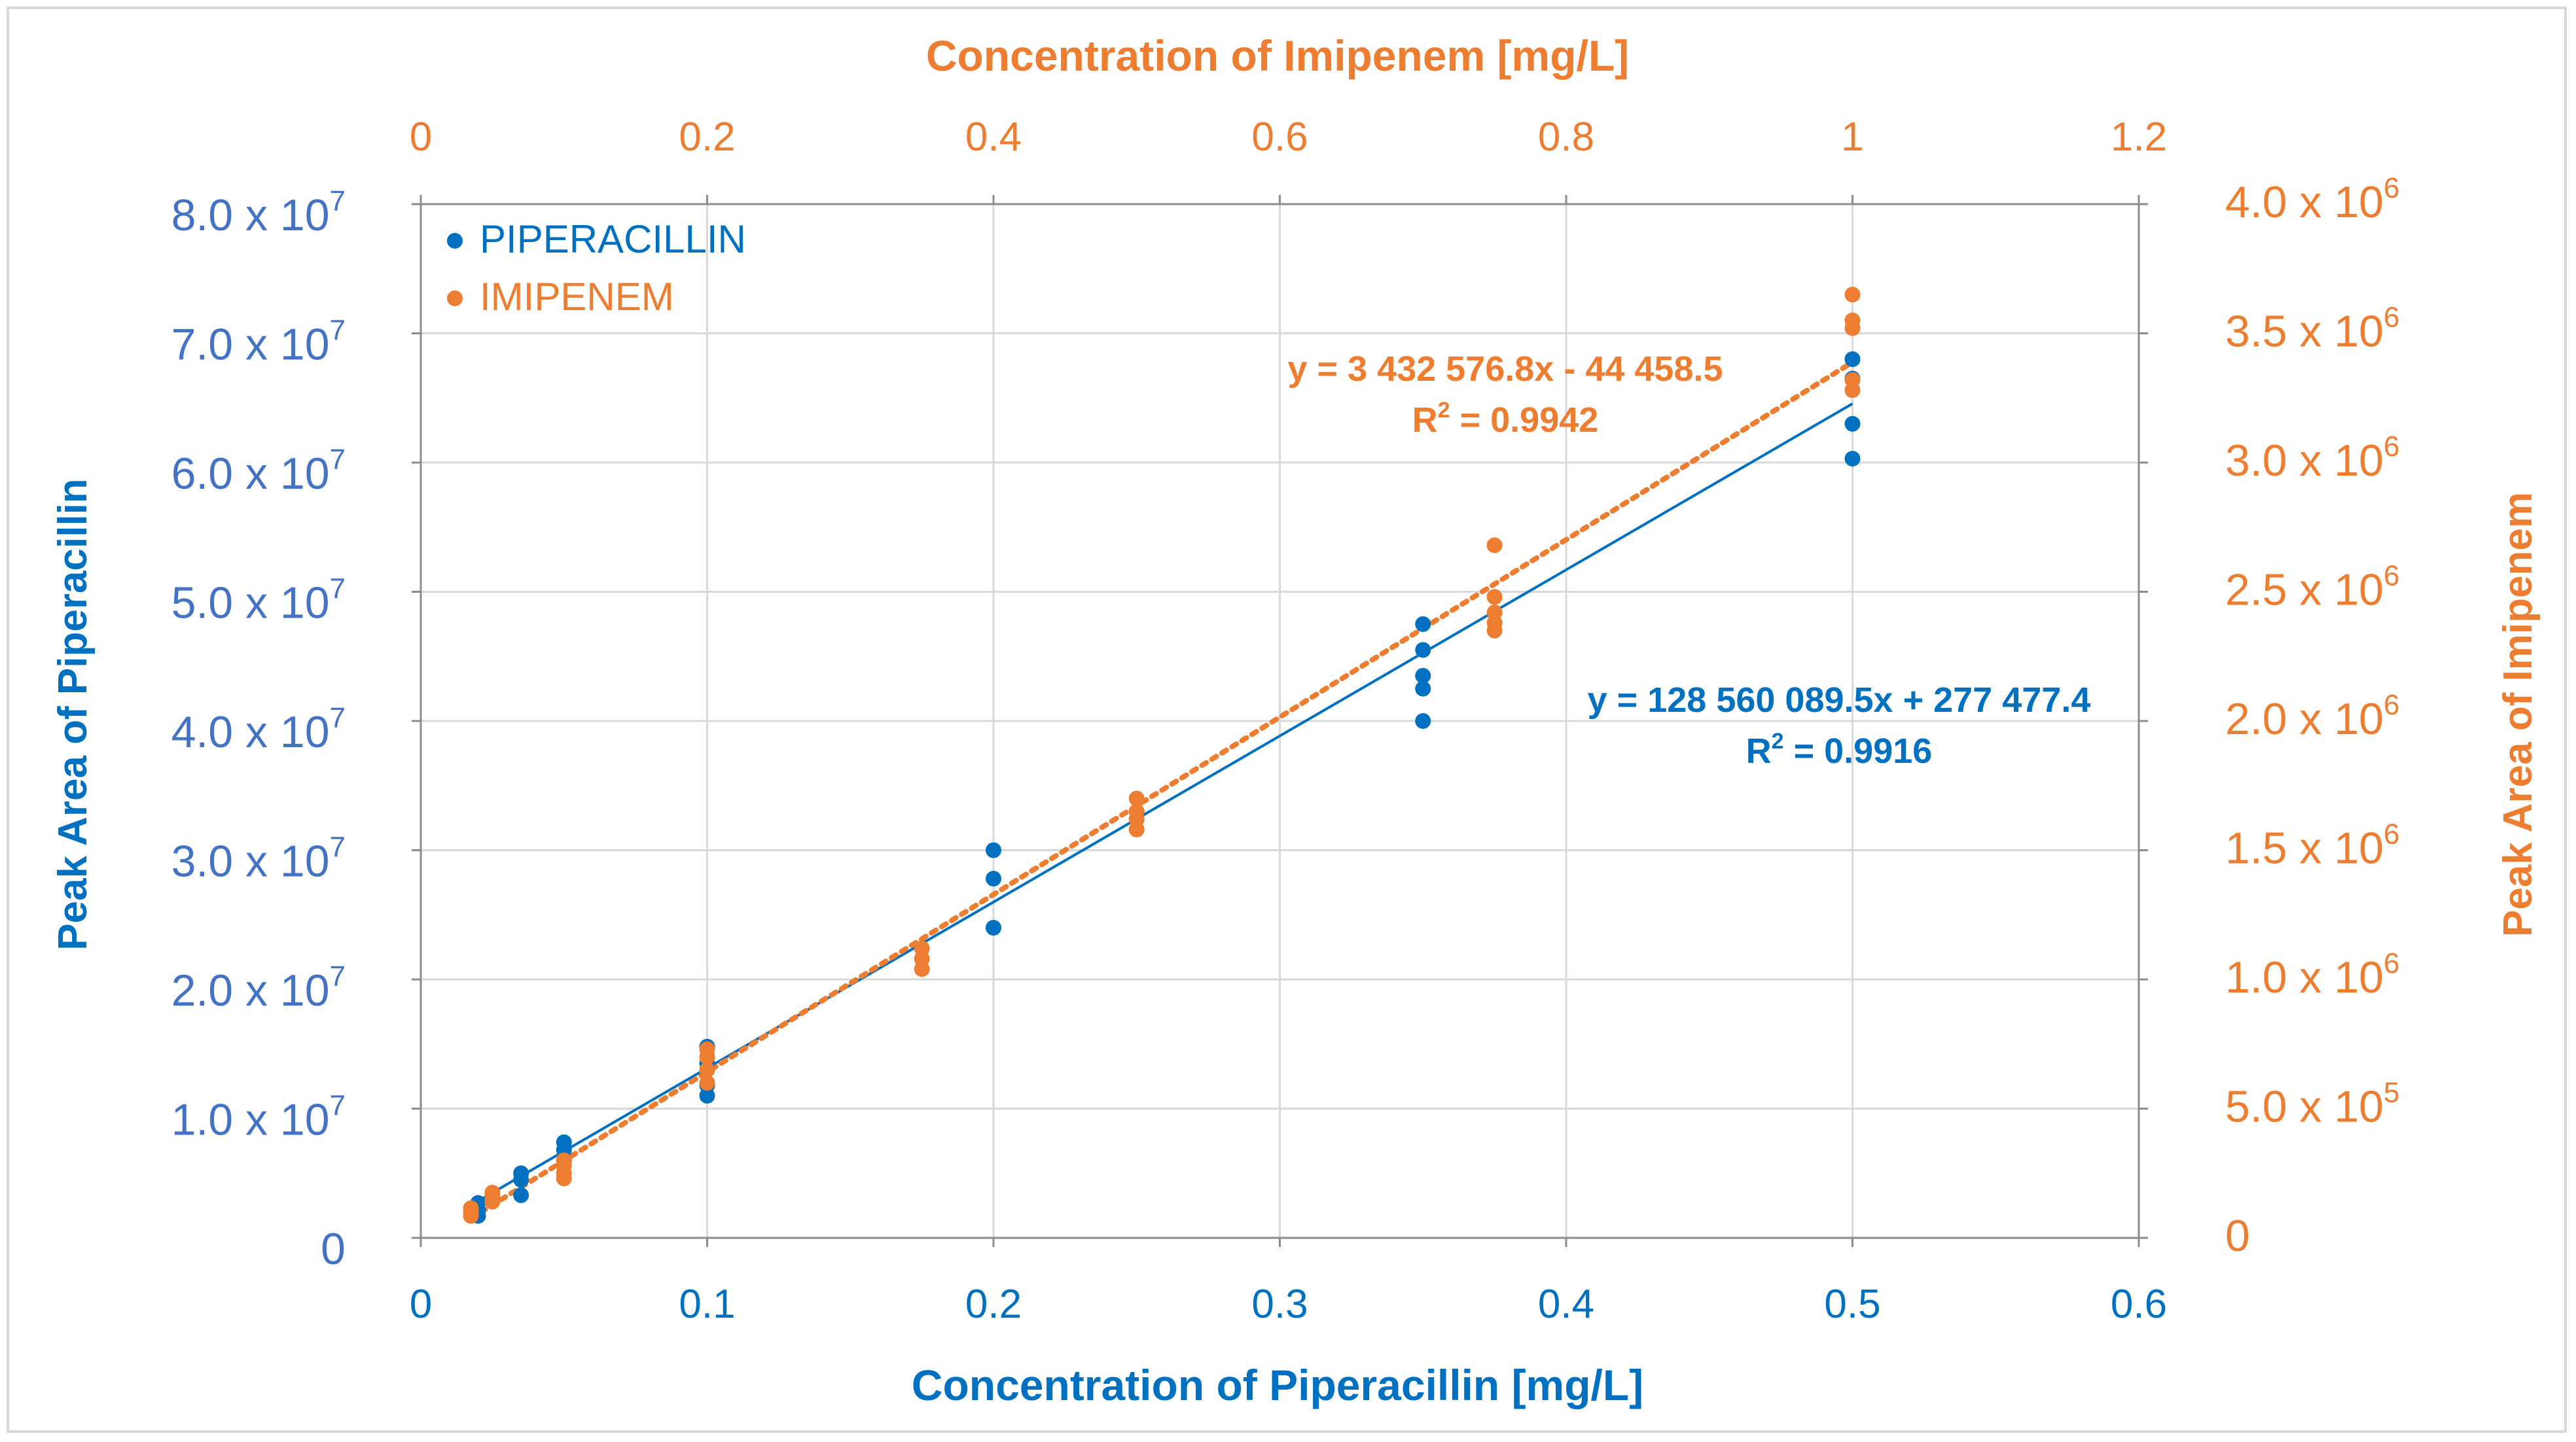  What do you see at coordinates (1858, 751) in the screenshot?
I see `piperacillin-r2-value: = 0.9916` at bounding box center [1858, 751].